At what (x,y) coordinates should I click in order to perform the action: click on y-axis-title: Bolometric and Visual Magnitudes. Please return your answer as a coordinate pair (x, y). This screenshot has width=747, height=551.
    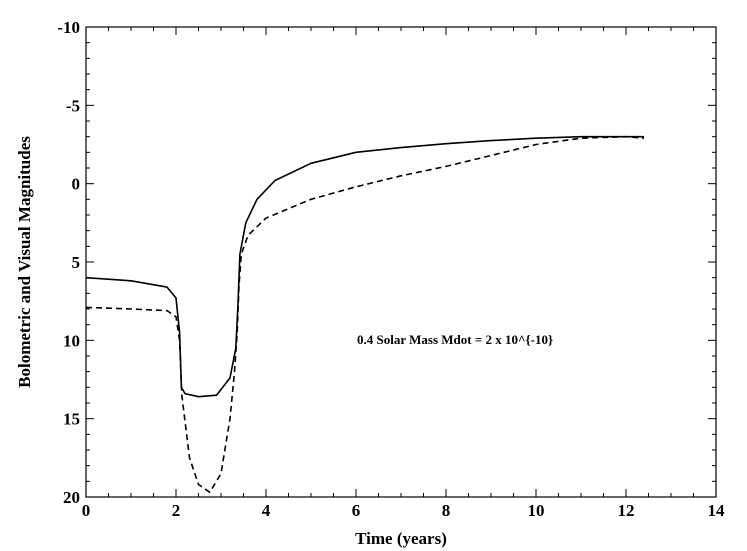
    Looking at the image, I should click on (24, 262).